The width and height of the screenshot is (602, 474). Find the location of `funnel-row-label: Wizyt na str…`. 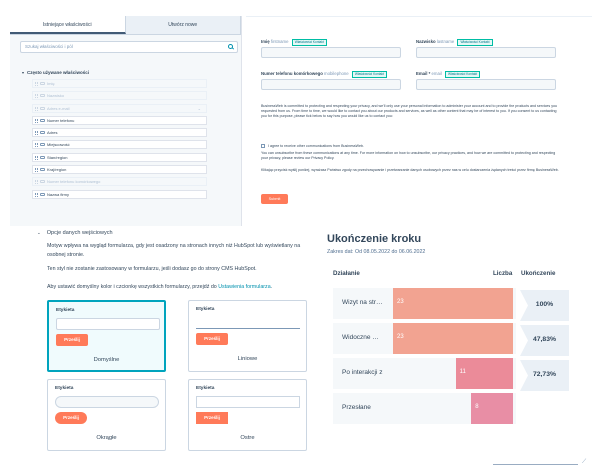

funnel-row-label: Wizyt na str… is located at coordinates (362, 302).